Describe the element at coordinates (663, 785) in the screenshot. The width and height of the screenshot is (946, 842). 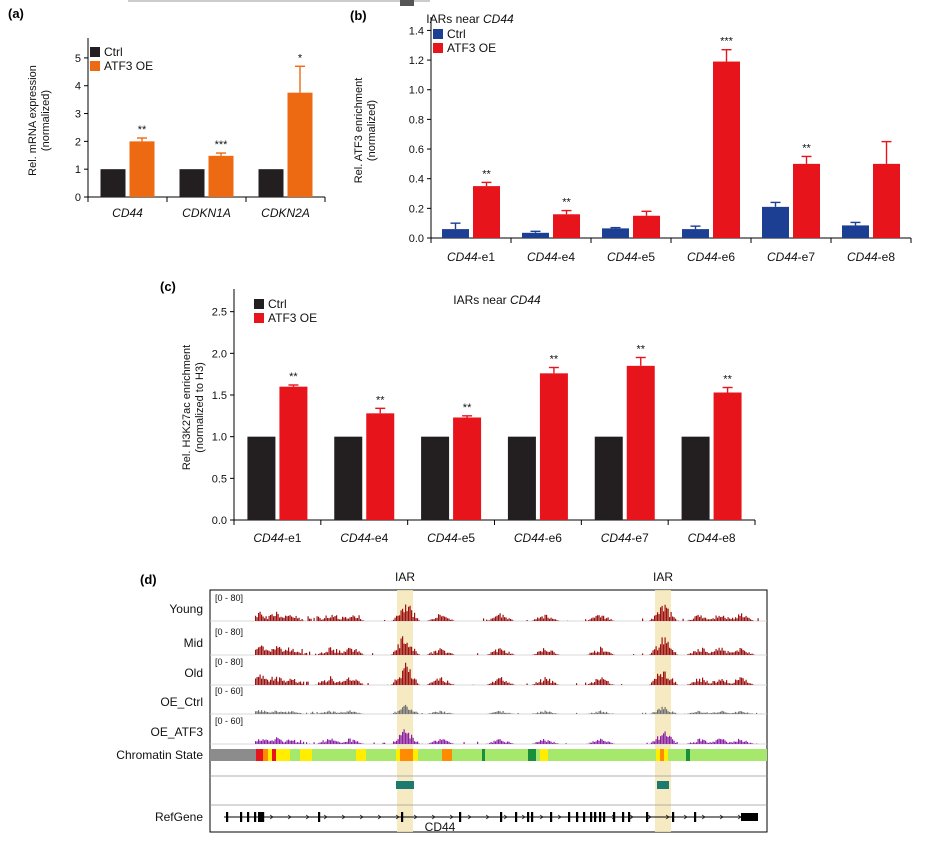
I see `iar-region-box` at that location.